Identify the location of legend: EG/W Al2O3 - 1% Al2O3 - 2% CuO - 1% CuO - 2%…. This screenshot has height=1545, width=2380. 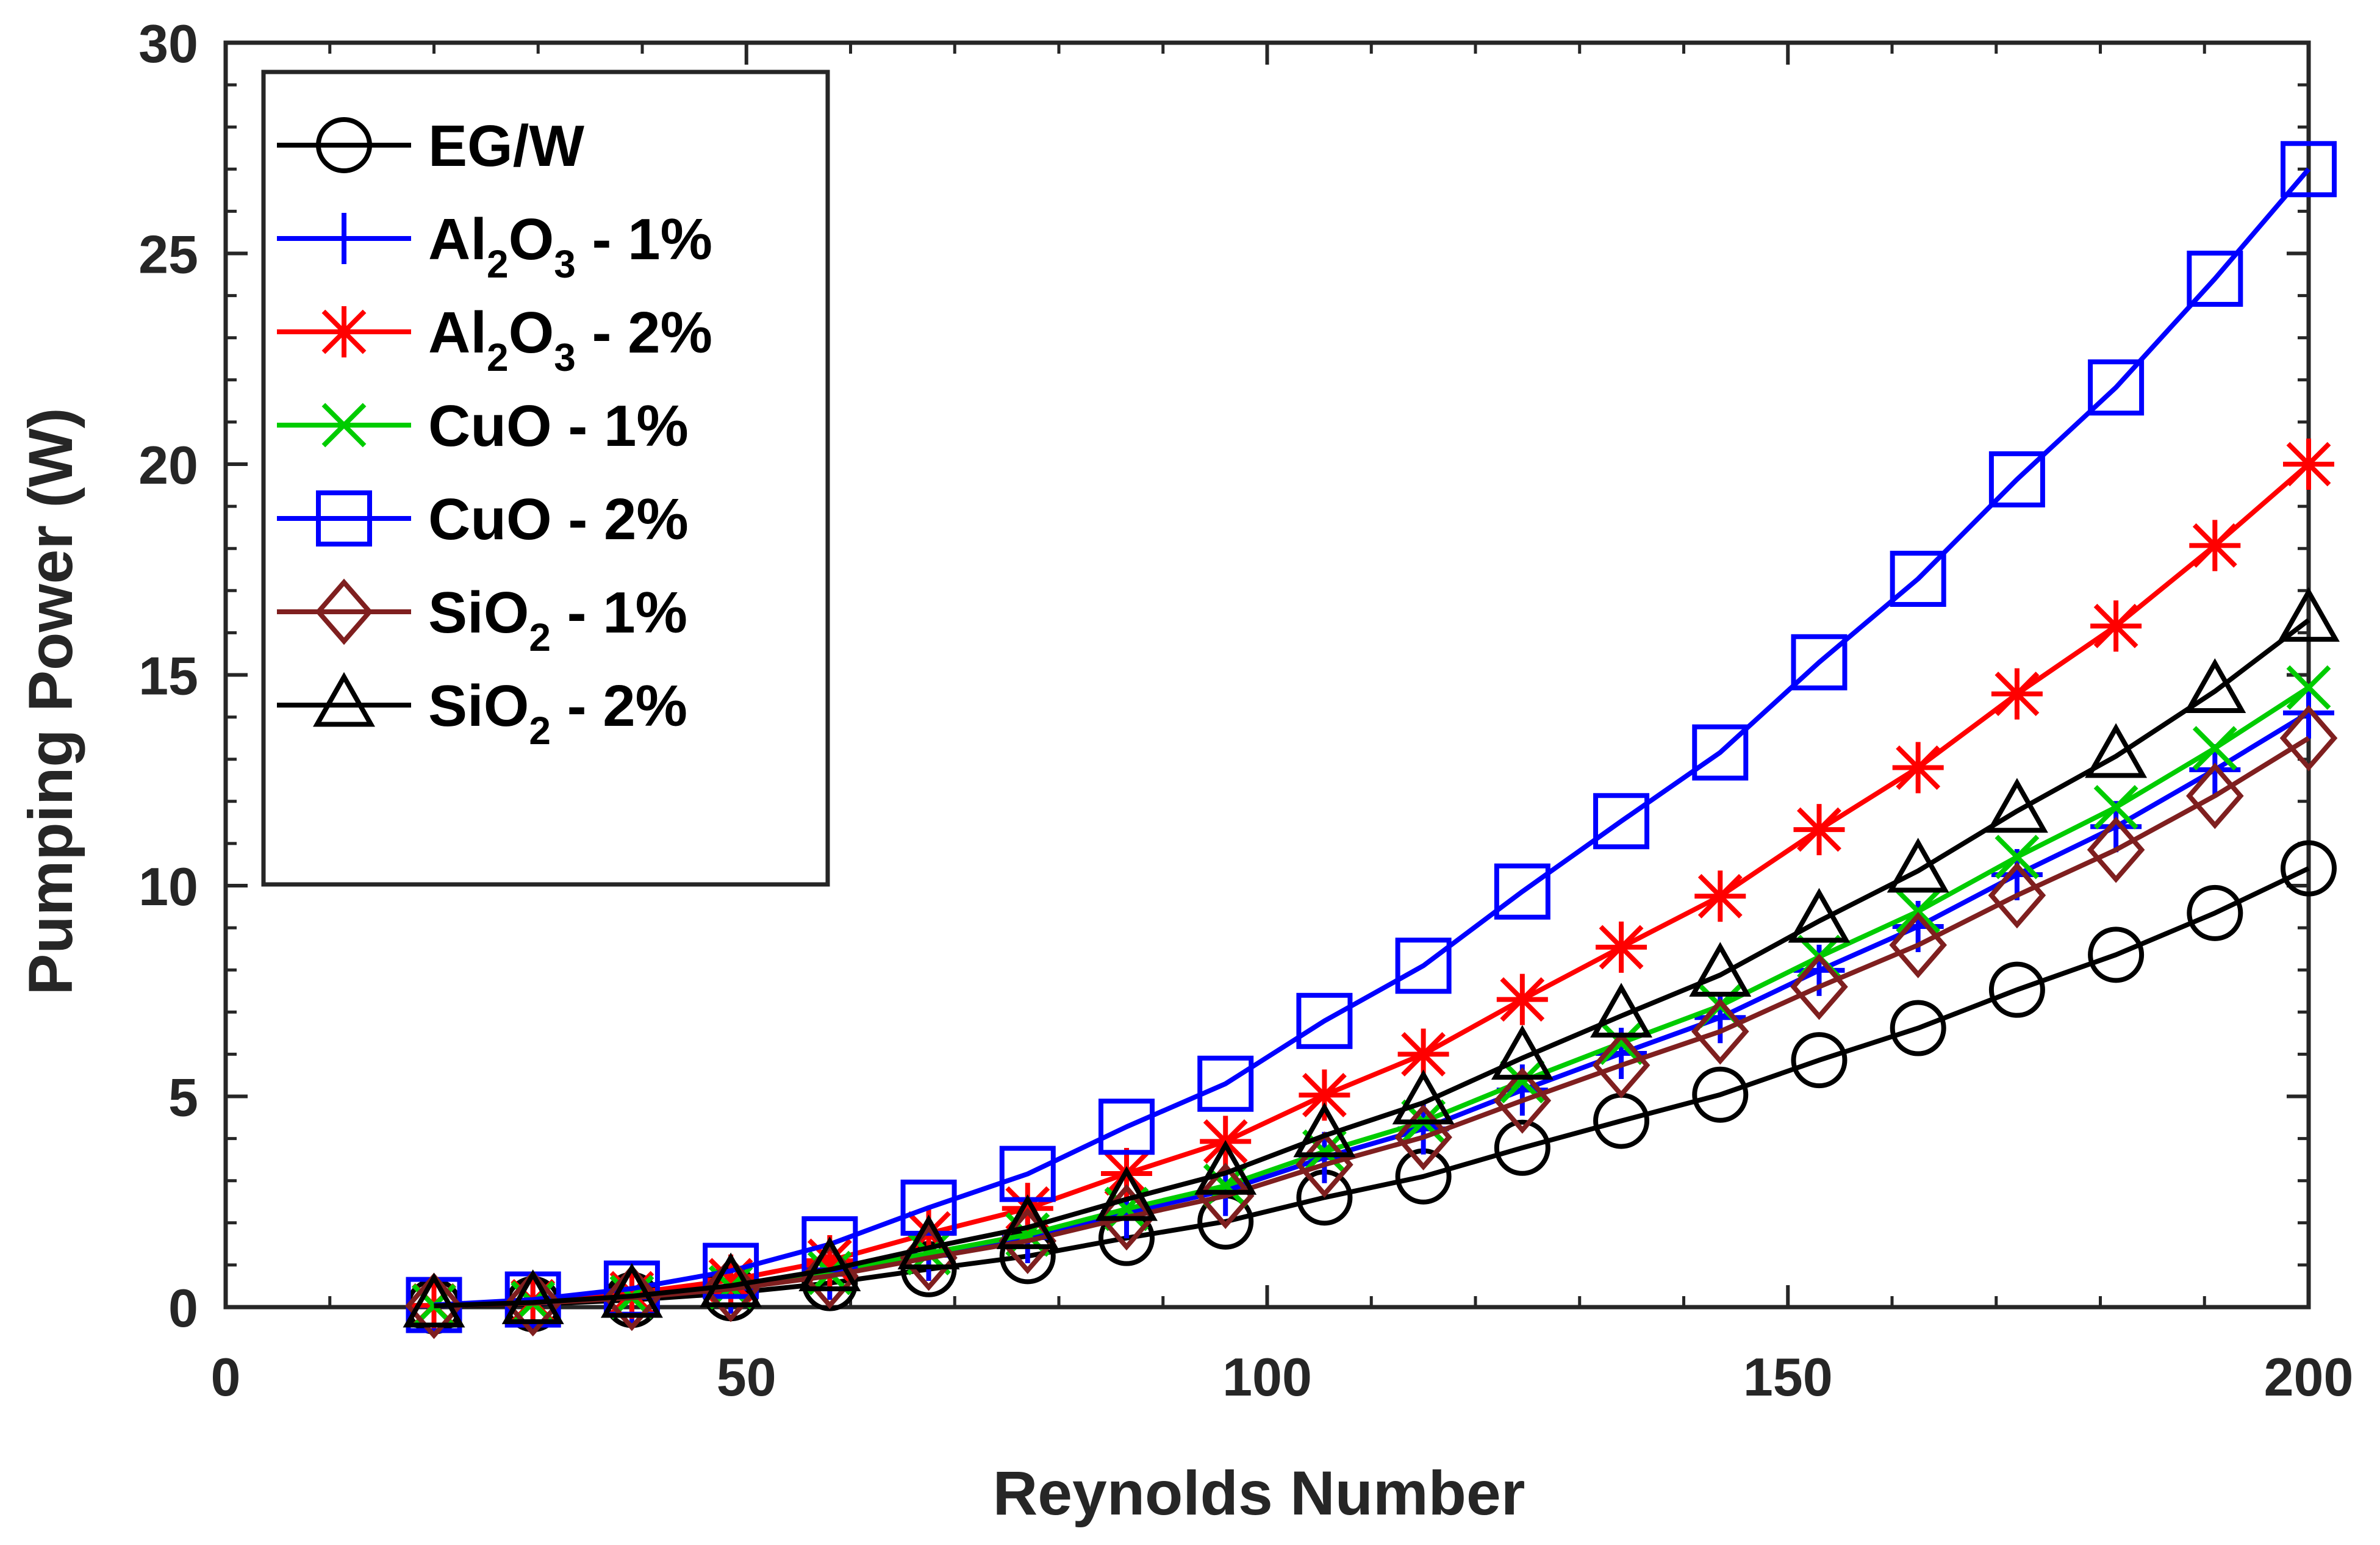
(545, 478).